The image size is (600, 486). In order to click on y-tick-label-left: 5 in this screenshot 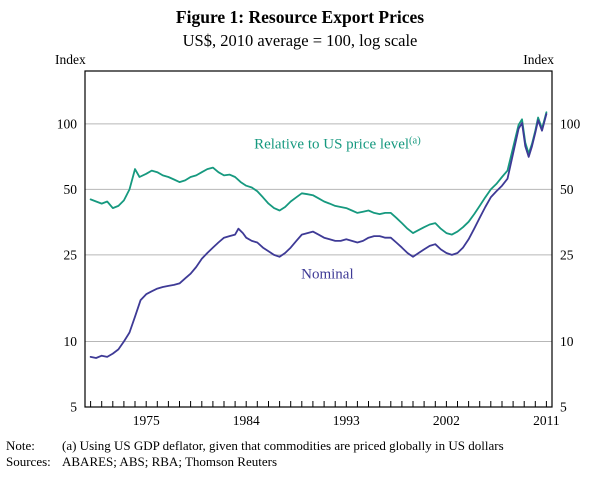, I will do `click(73, 407)`.